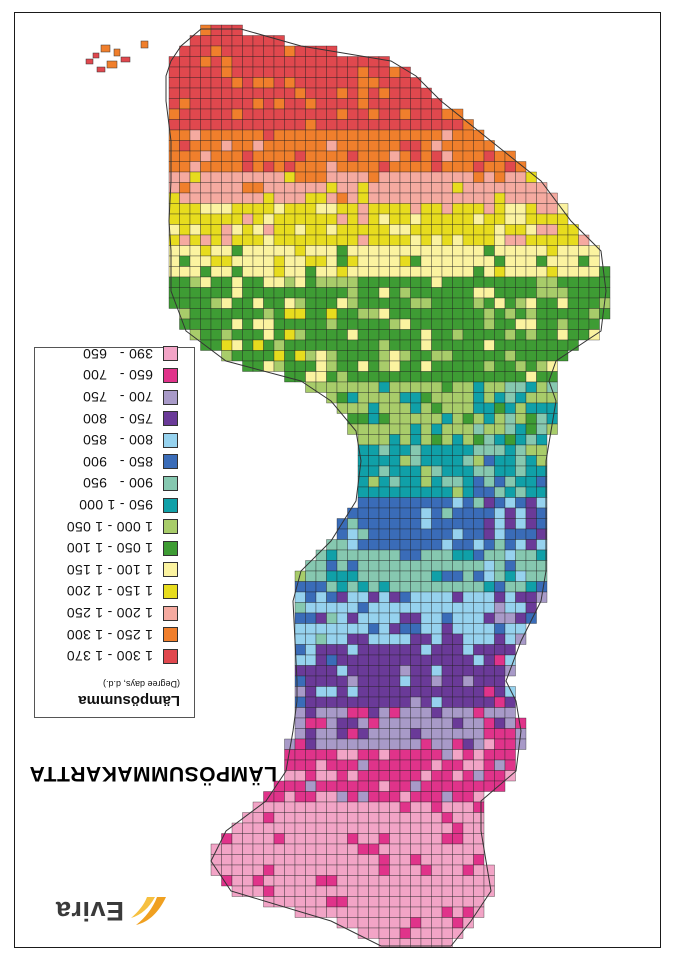 The image size is (677, 962). Describe the element at coordinates (117, 56) in the screenshot. I see `islands` at that location.